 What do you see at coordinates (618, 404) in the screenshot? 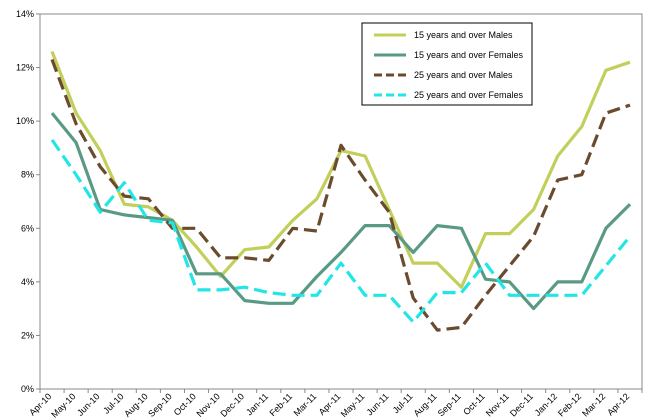
I see `x-tick-label: Apr-12` at bounding box center [618, 404].